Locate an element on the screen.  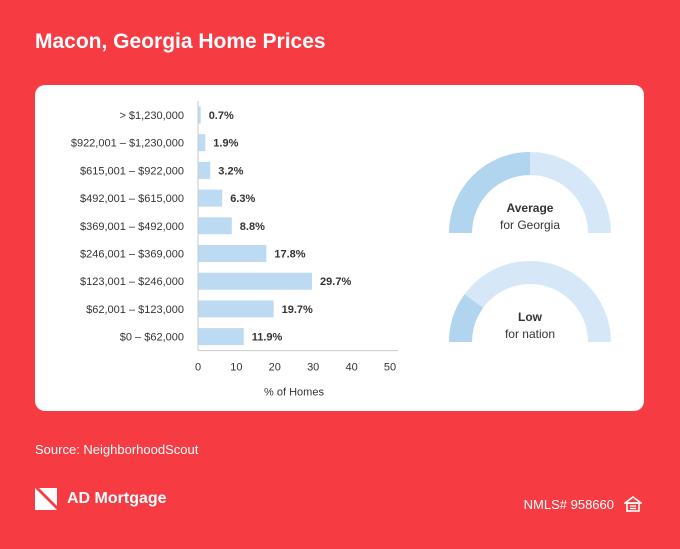
bar-value-label: 1.9% is located at coordinates (225, 144).